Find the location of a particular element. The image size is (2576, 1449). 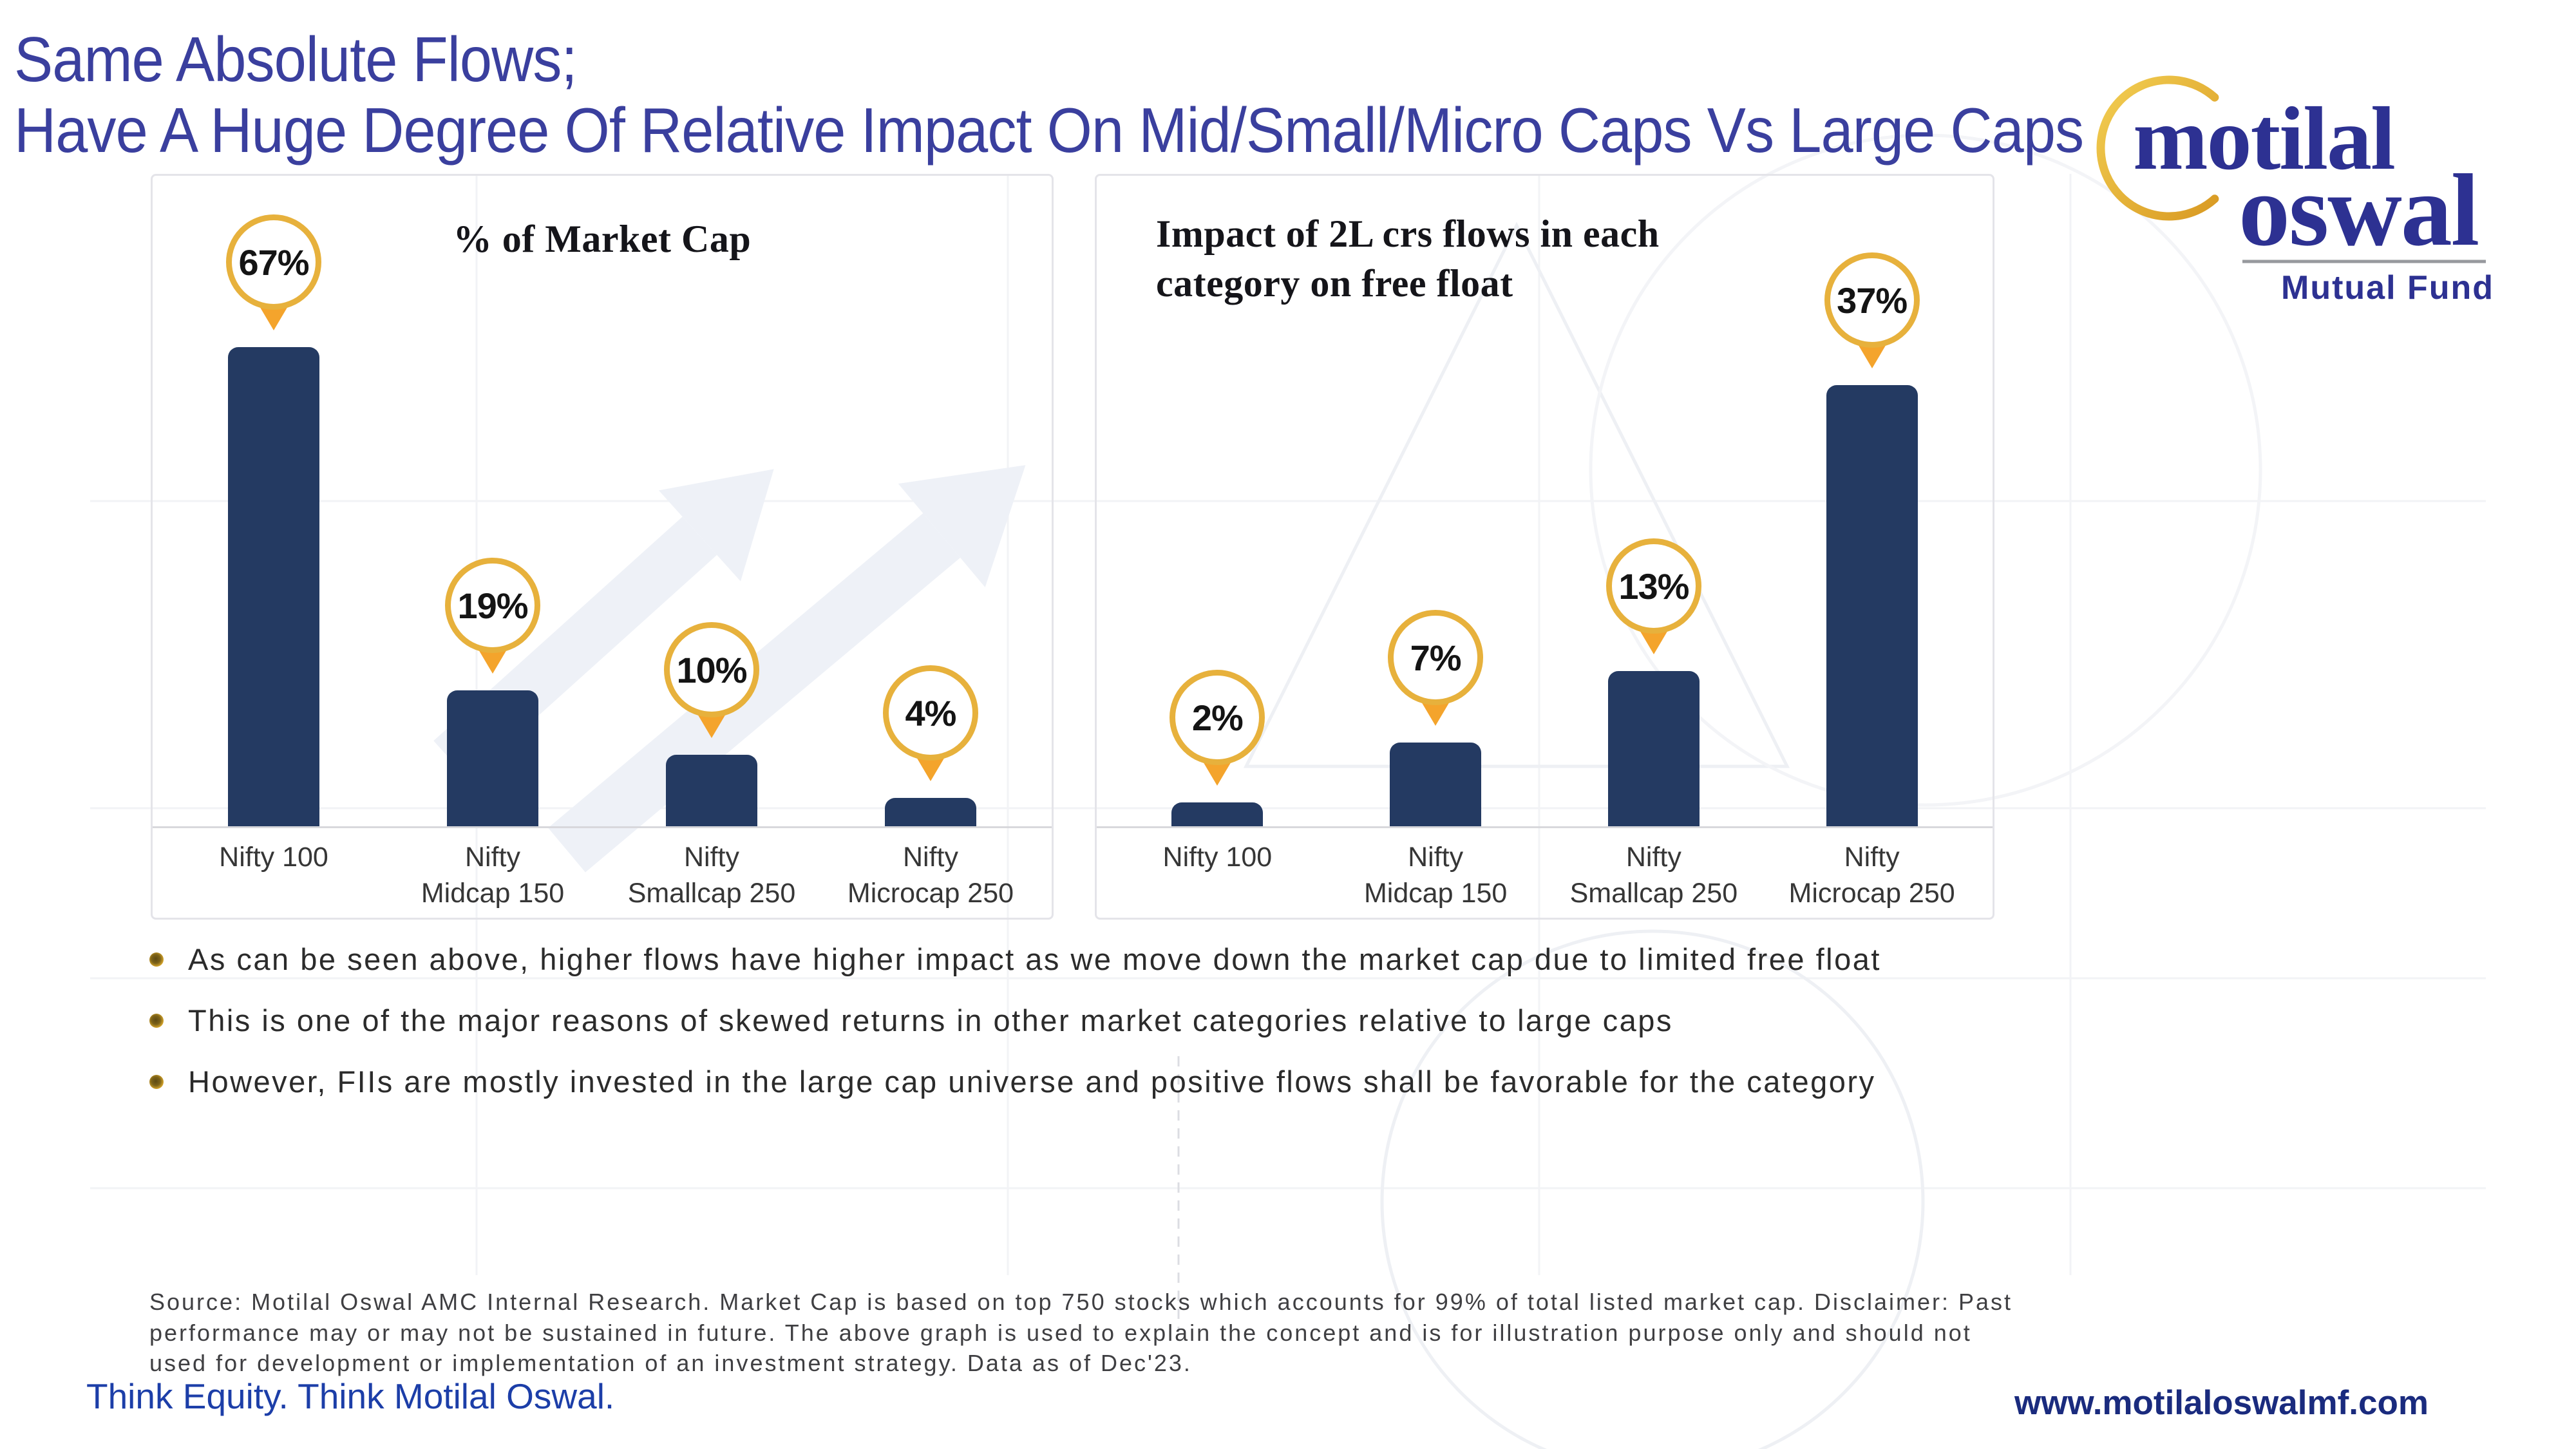

slide-title-line1: Same Absolute Flows; is located at coordinates (296, 60).